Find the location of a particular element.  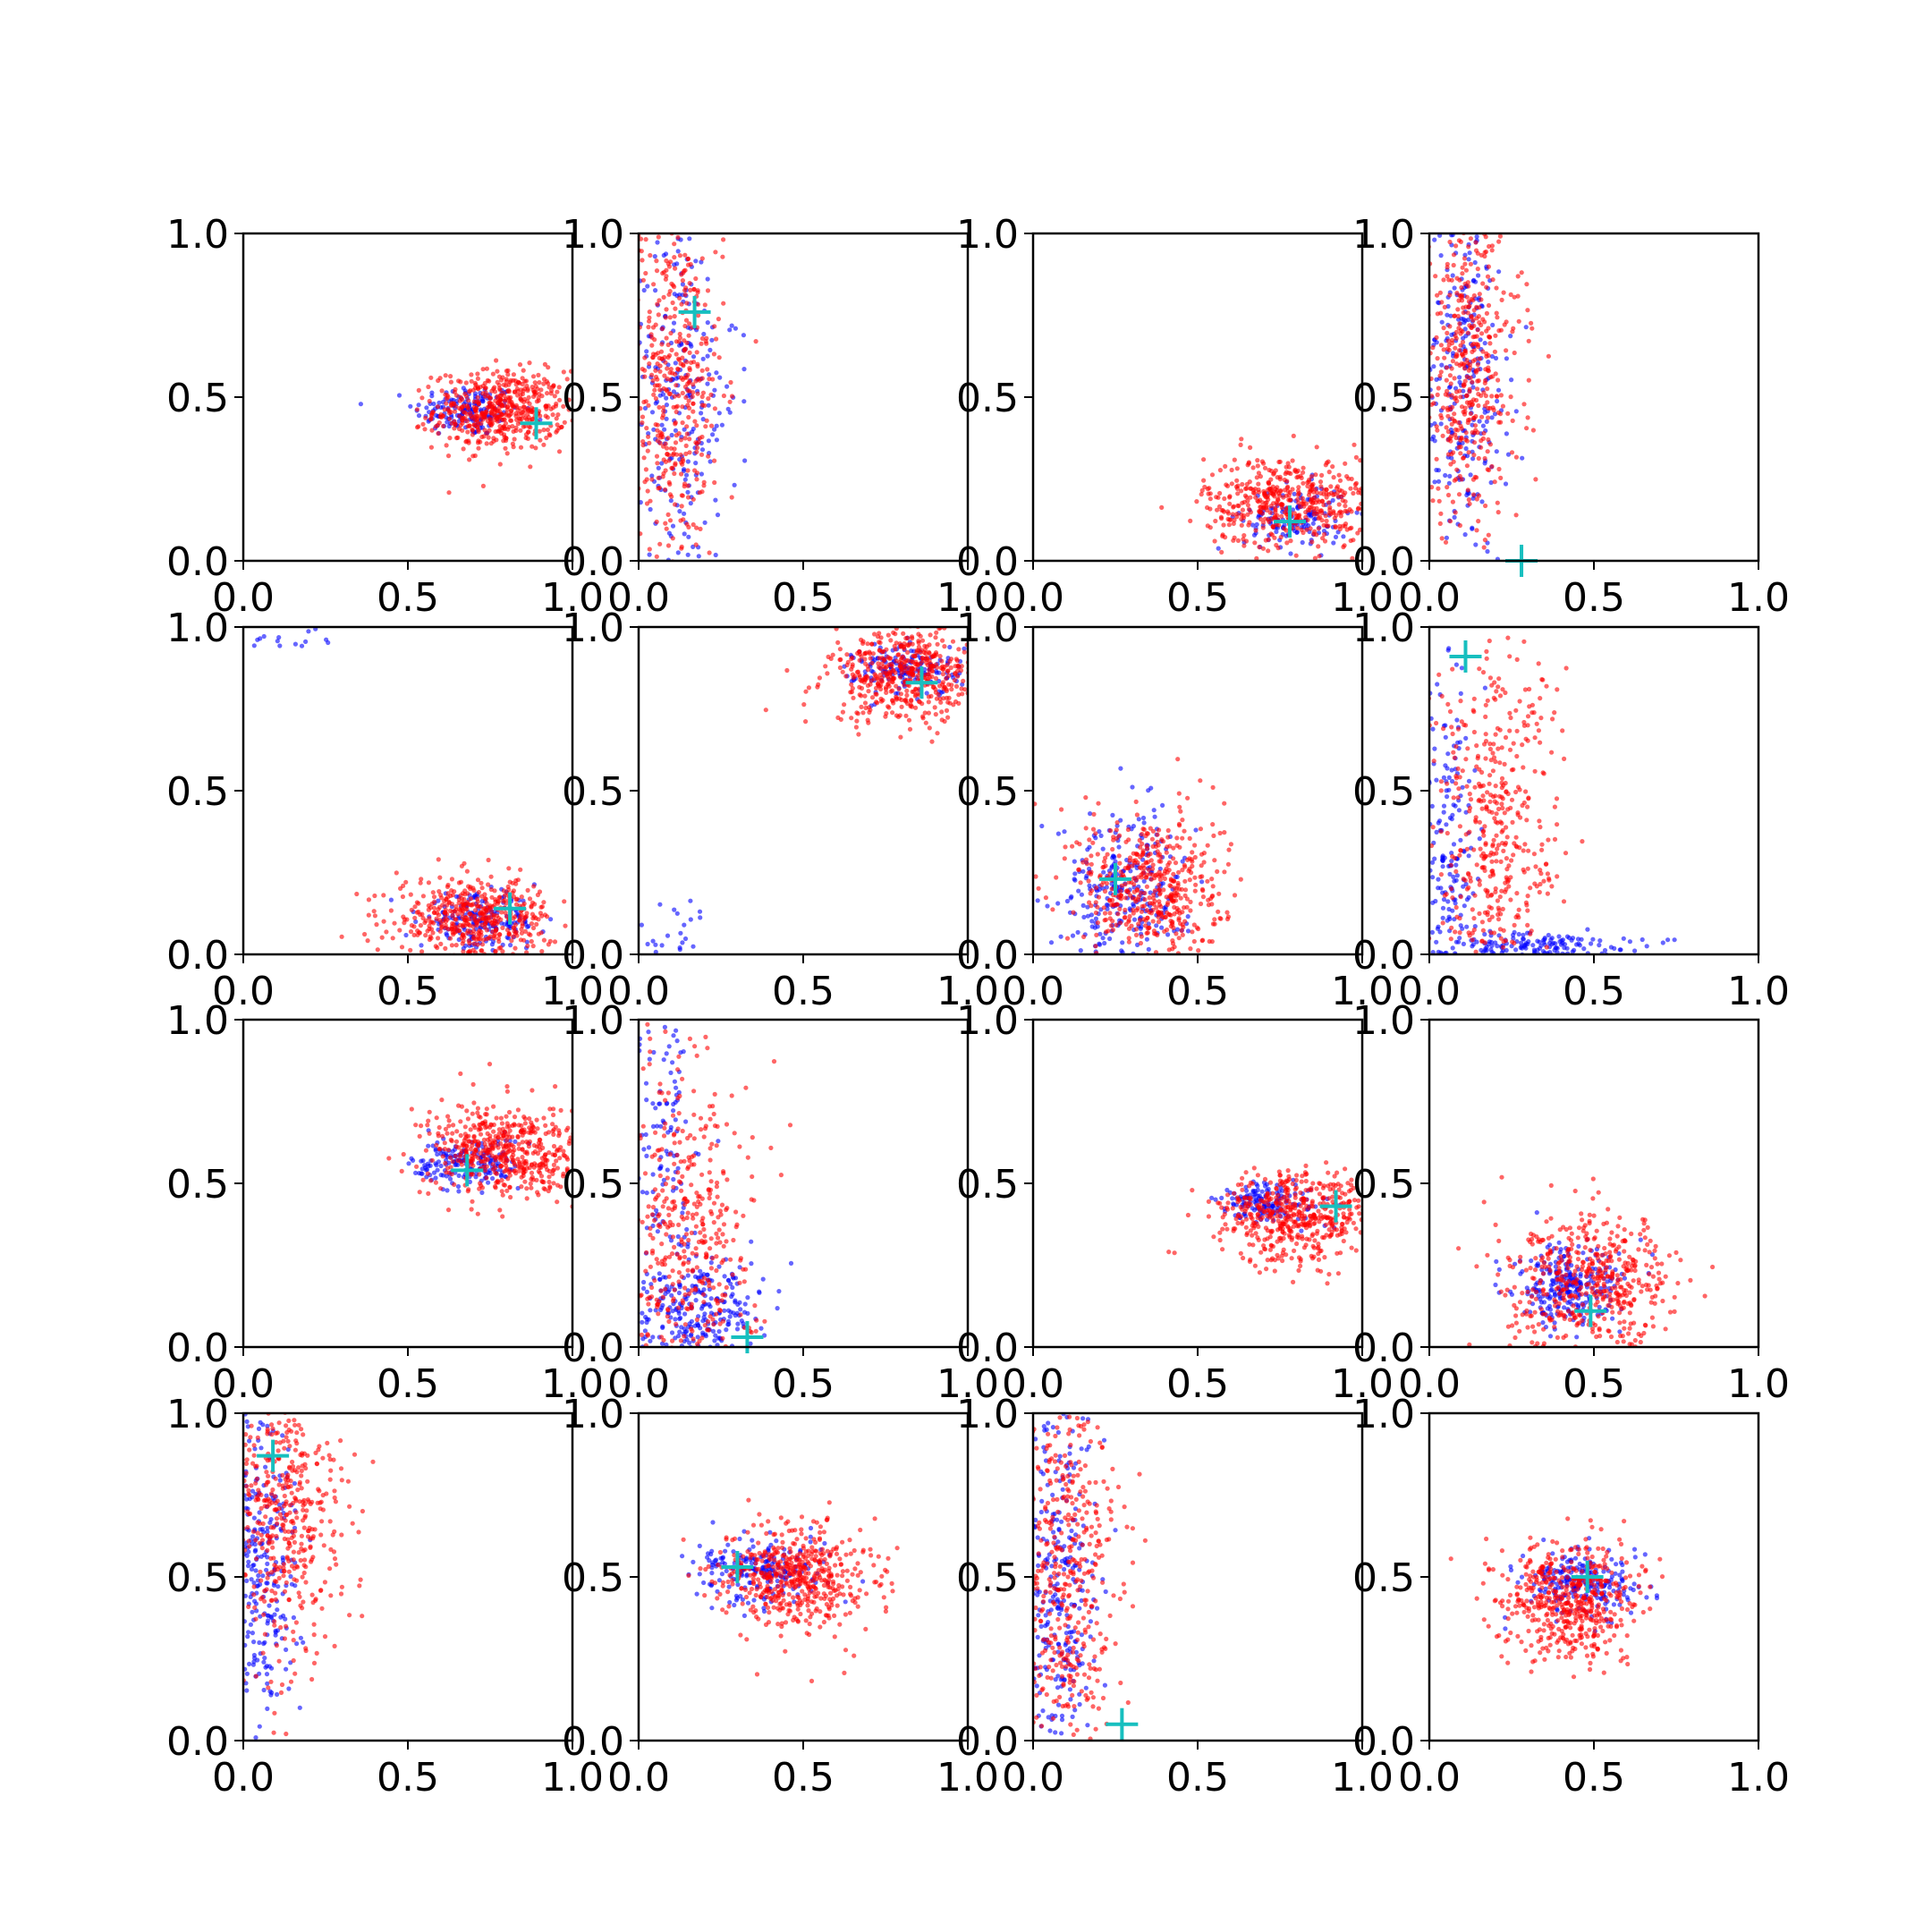

subplot-1-2: 0.00.00.50.51.01.0 is located at coordinates (1175, 810).